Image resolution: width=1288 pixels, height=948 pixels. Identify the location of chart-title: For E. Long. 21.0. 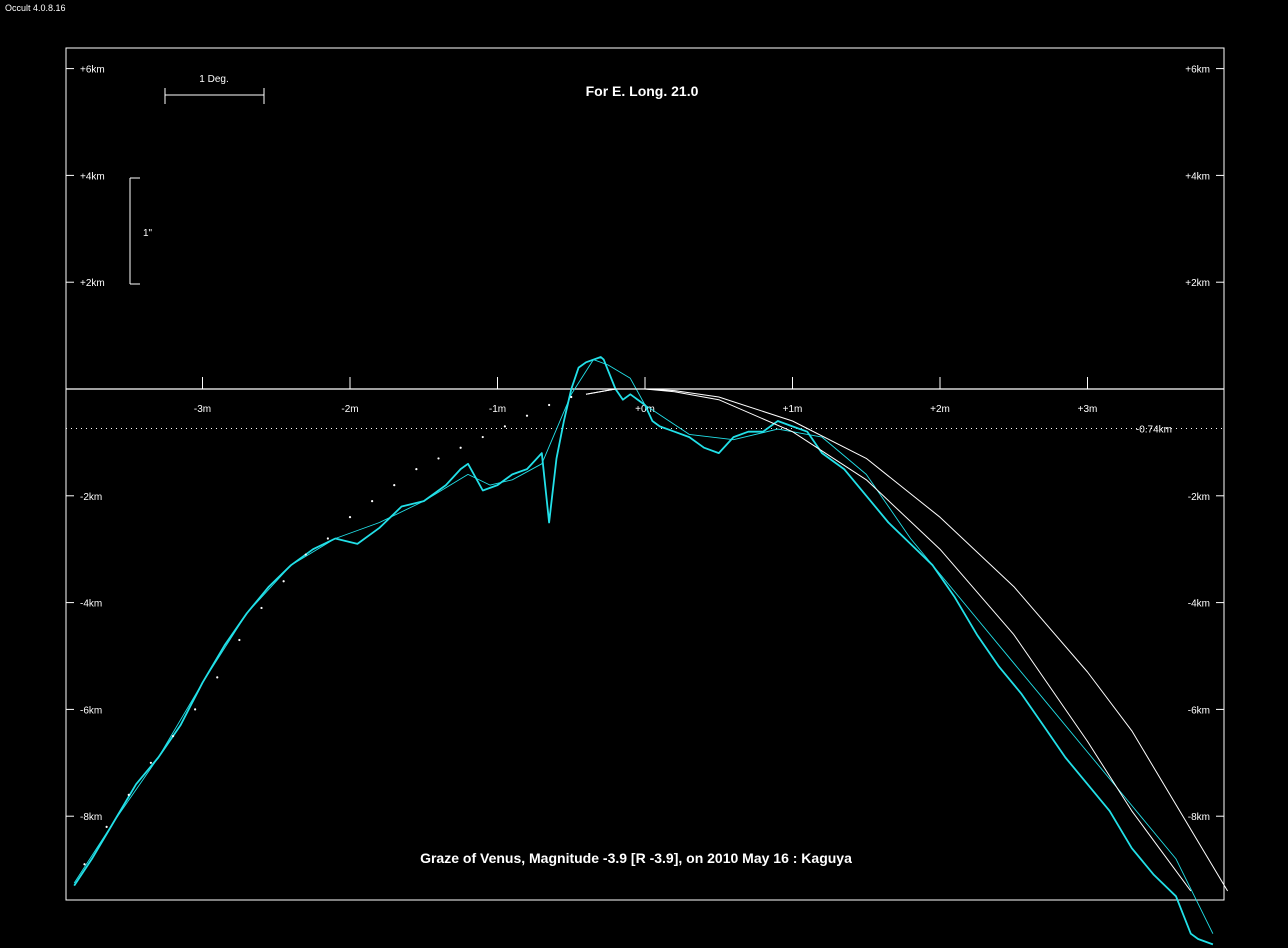
(642, 91).